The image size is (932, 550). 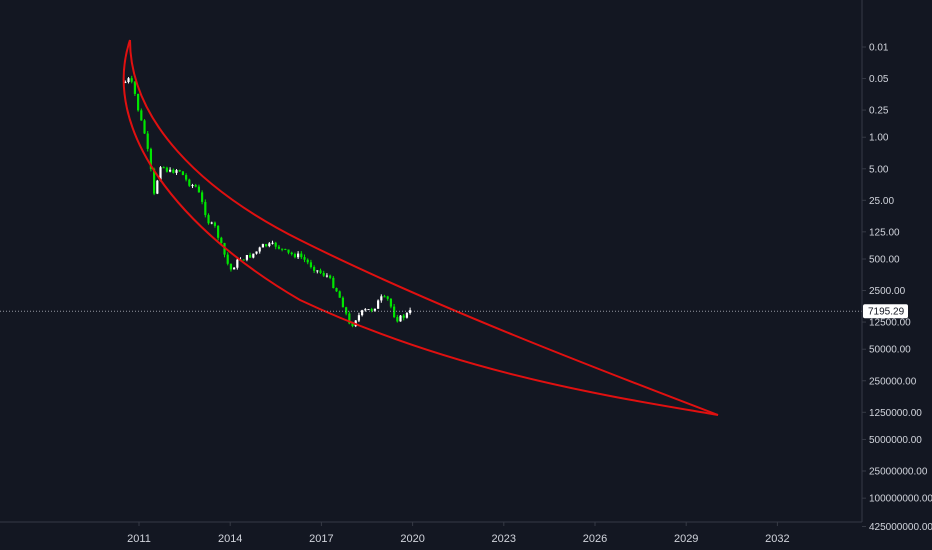 I want to click on y-tick-label: 125.00, so click(x=884, y=232).